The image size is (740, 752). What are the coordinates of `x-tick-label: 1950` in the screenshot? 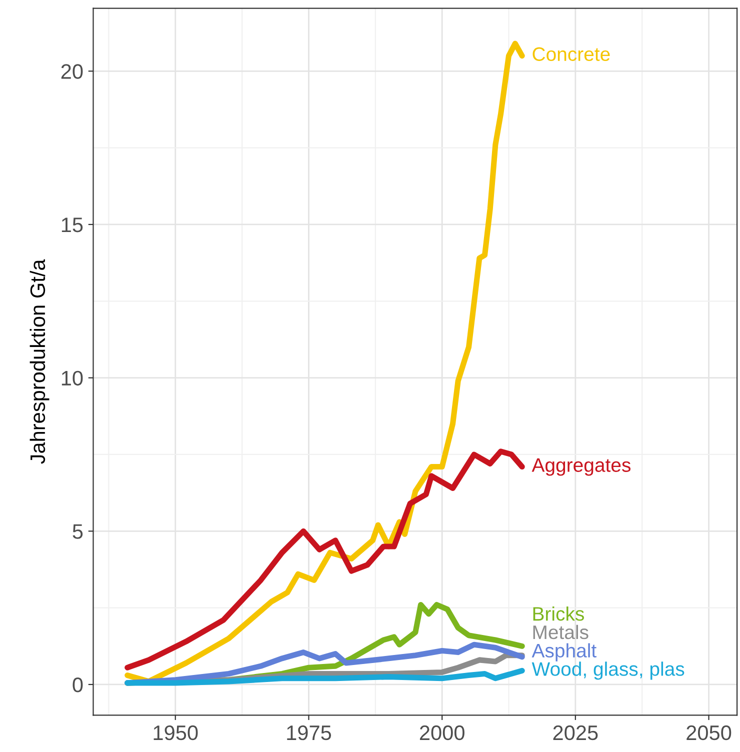 It's located at (176, 732).